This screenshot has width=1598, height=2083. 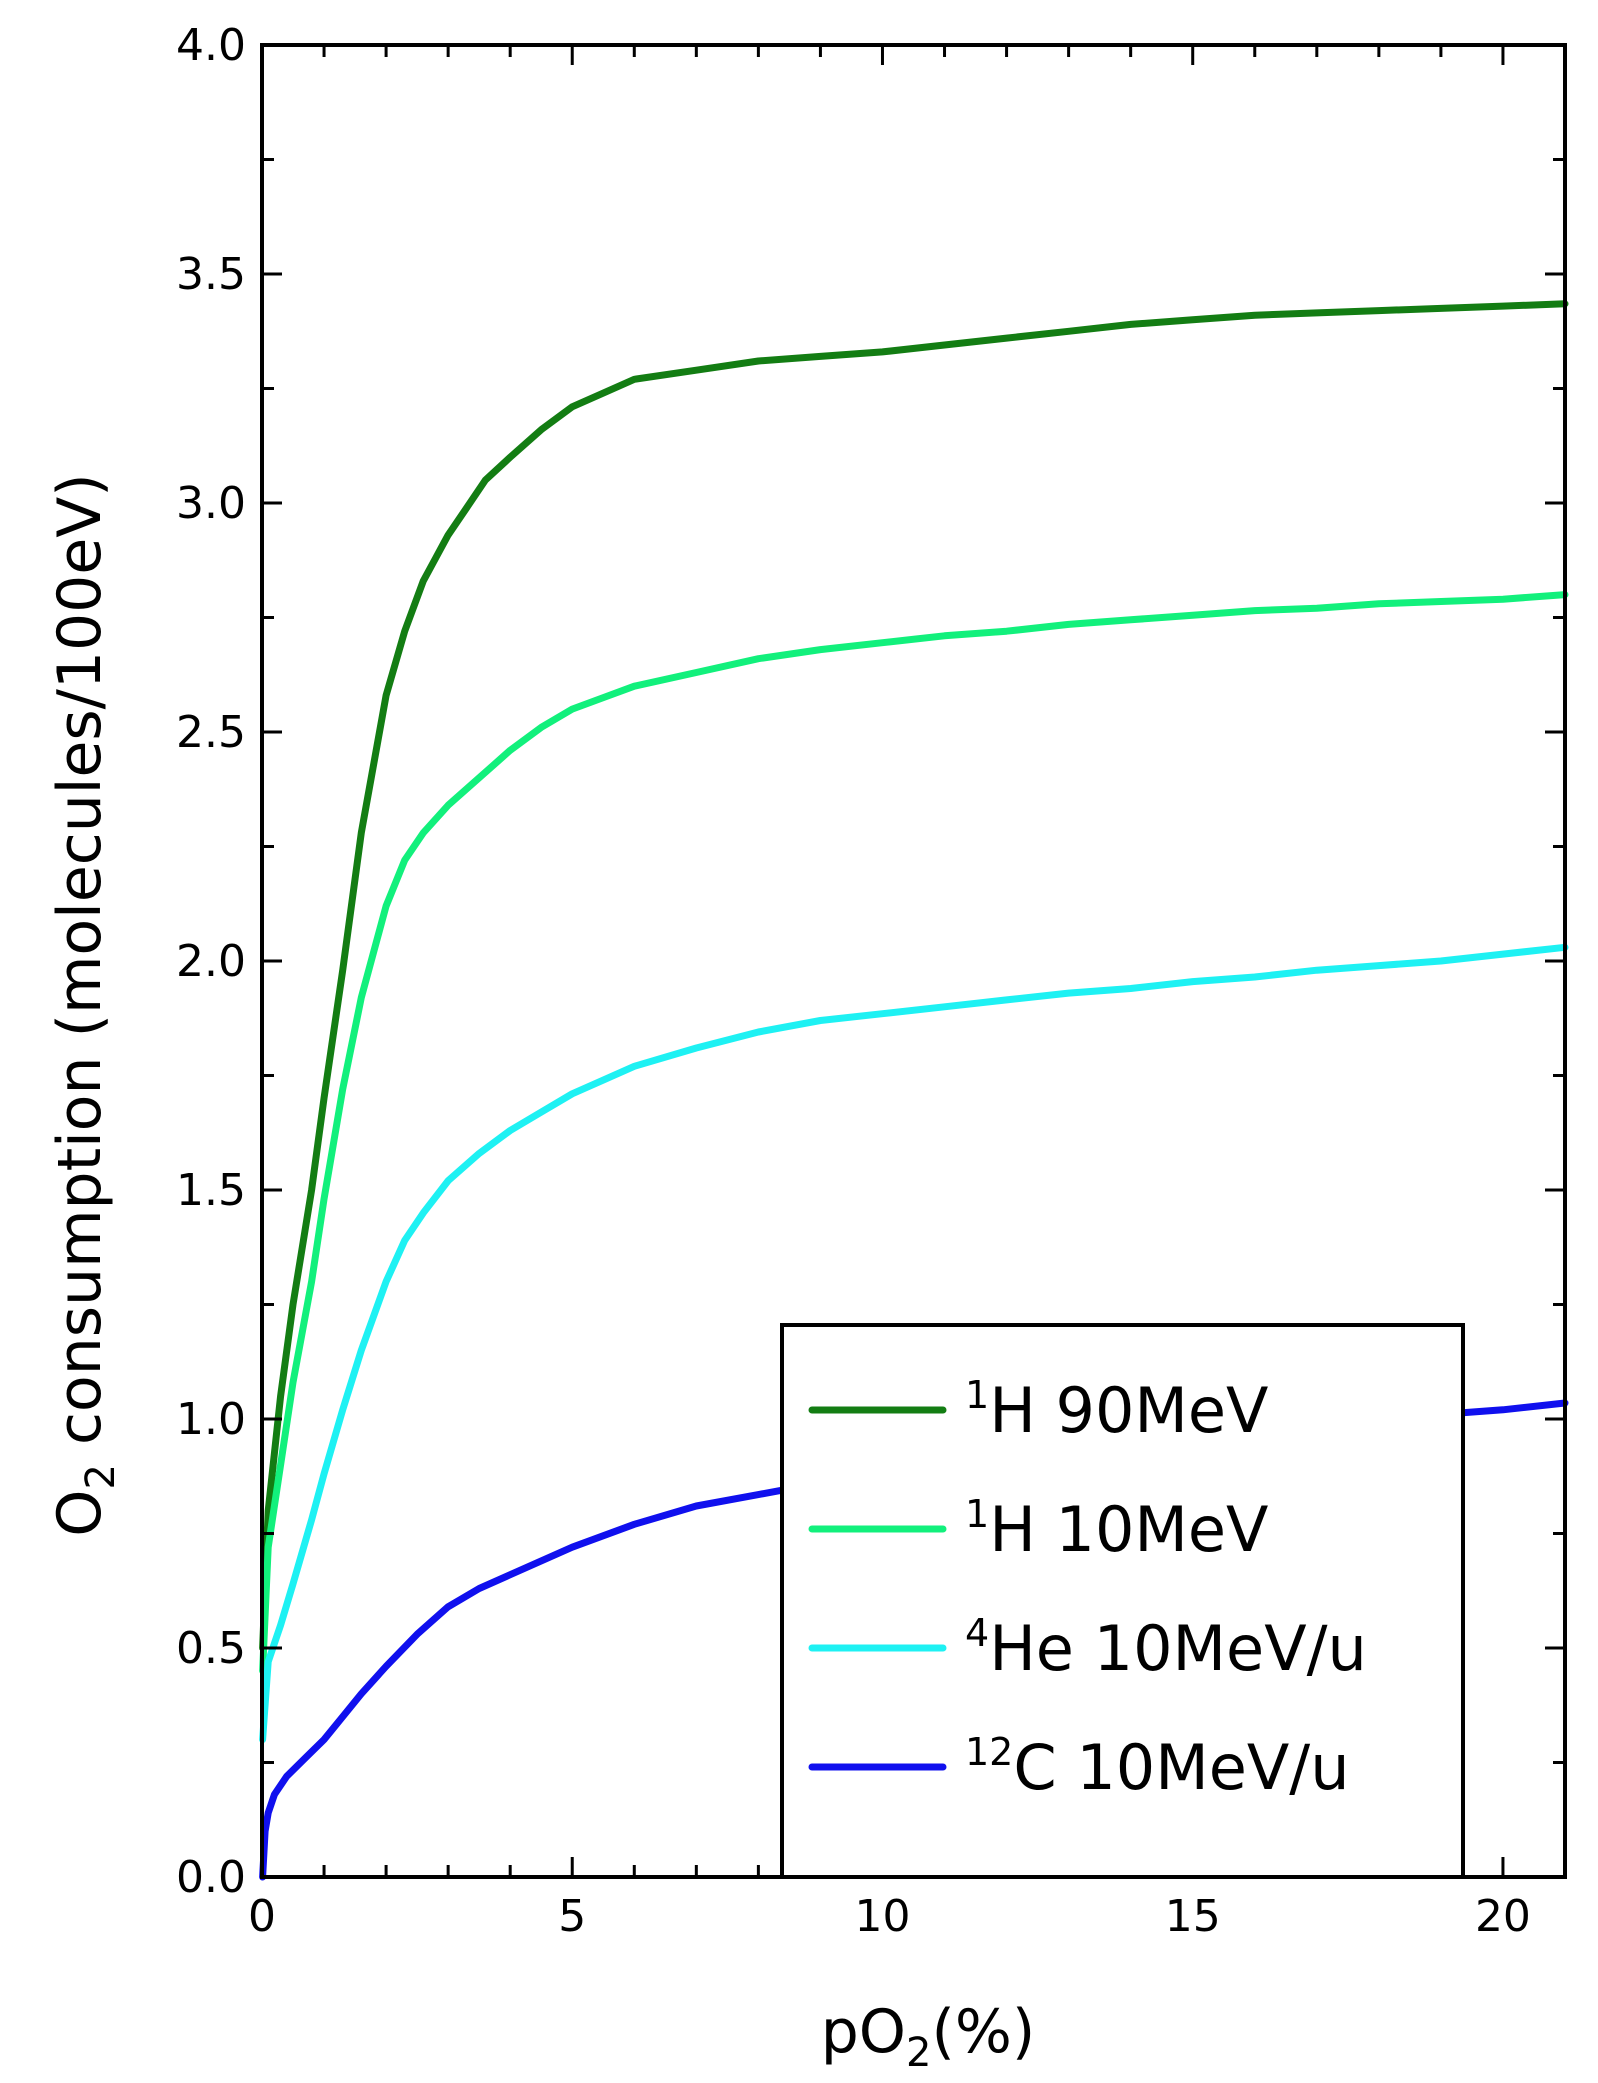 What do you see at coordinates (211, 1877) in the screenshot?
I see `y-tick-label: 0.0` at bounding box center [211, 1877].